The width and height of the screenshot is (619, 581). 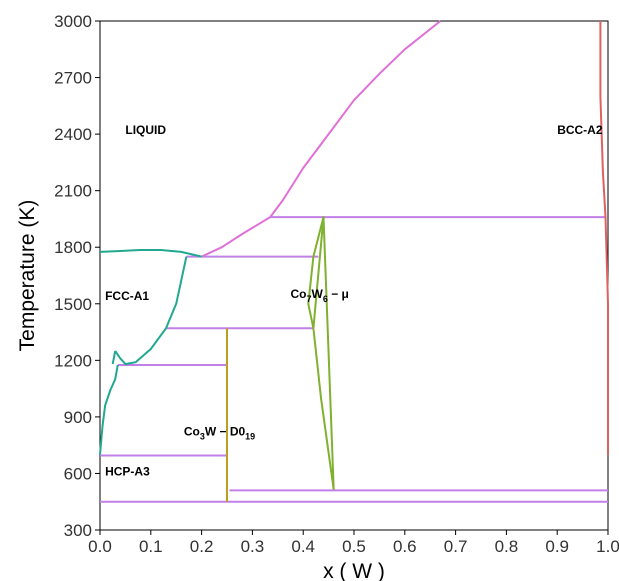 I want to click on phase-label-5: Co3W − D019, so click(x=219, y=433).